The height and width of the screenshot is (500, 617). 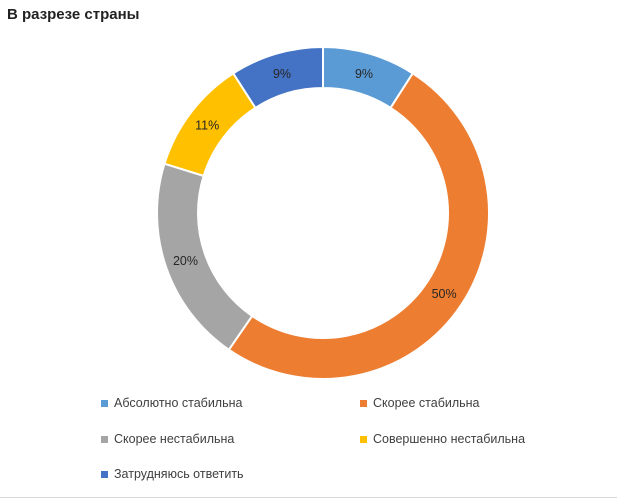 What do you see at coordinates (73, 14) in the screenshot?
I see `chart-title: В разрезе страны` at bounding box center [73, 14].